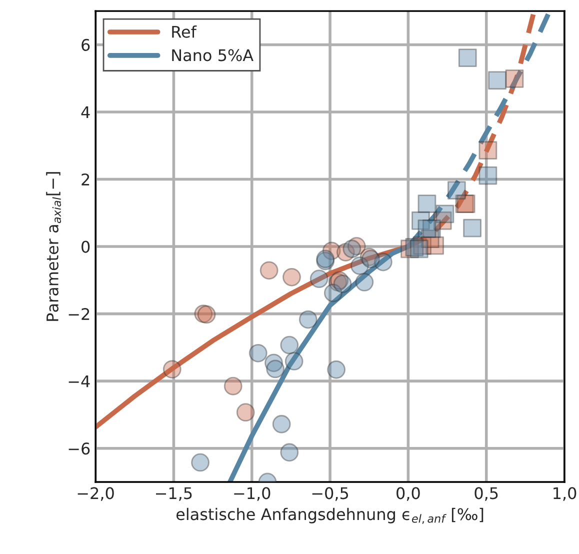 The image size is (579, 554). I want to click on x-axis-title: elastische Anfangsdehnung ϵ$_{el,anf}$ [‰], so click(330, 516).